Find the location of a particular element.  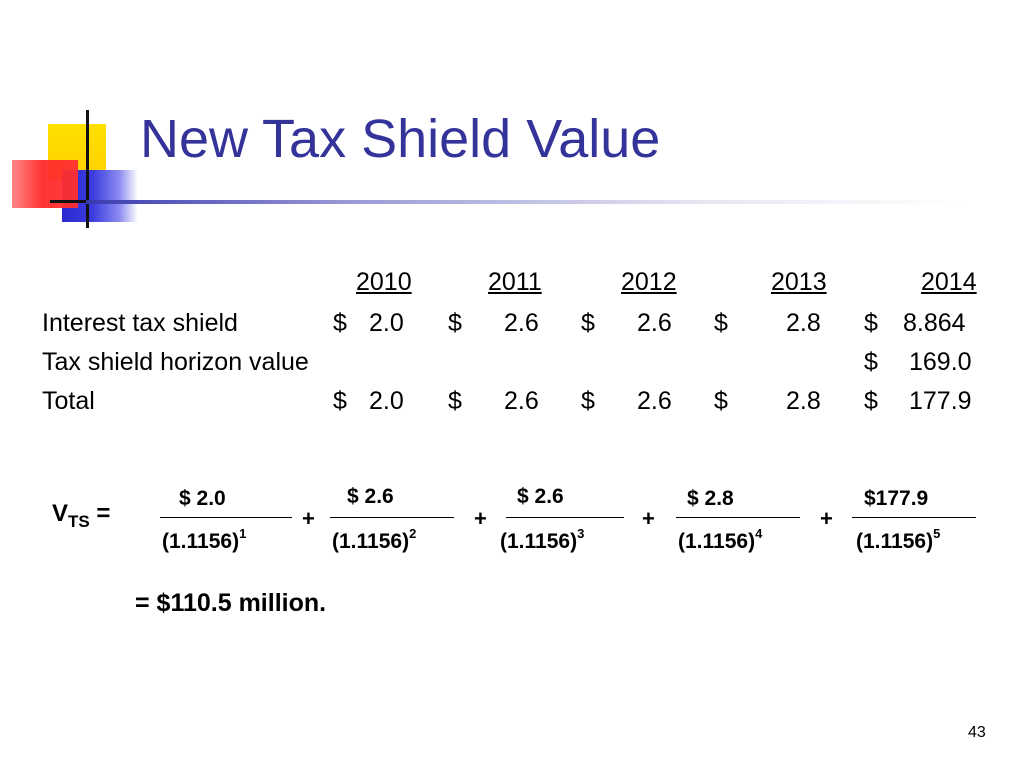

table-cell-value: 177.9 is located at coordinates (940, 401).